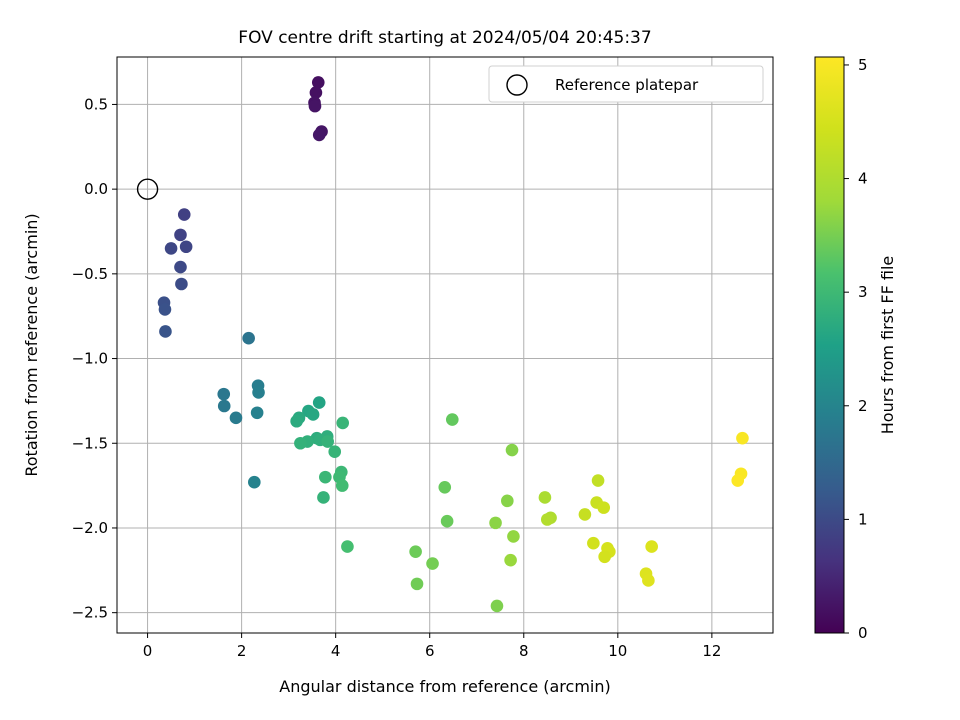  I want to click on y-tick-label: 0.5, so click(96, 104).